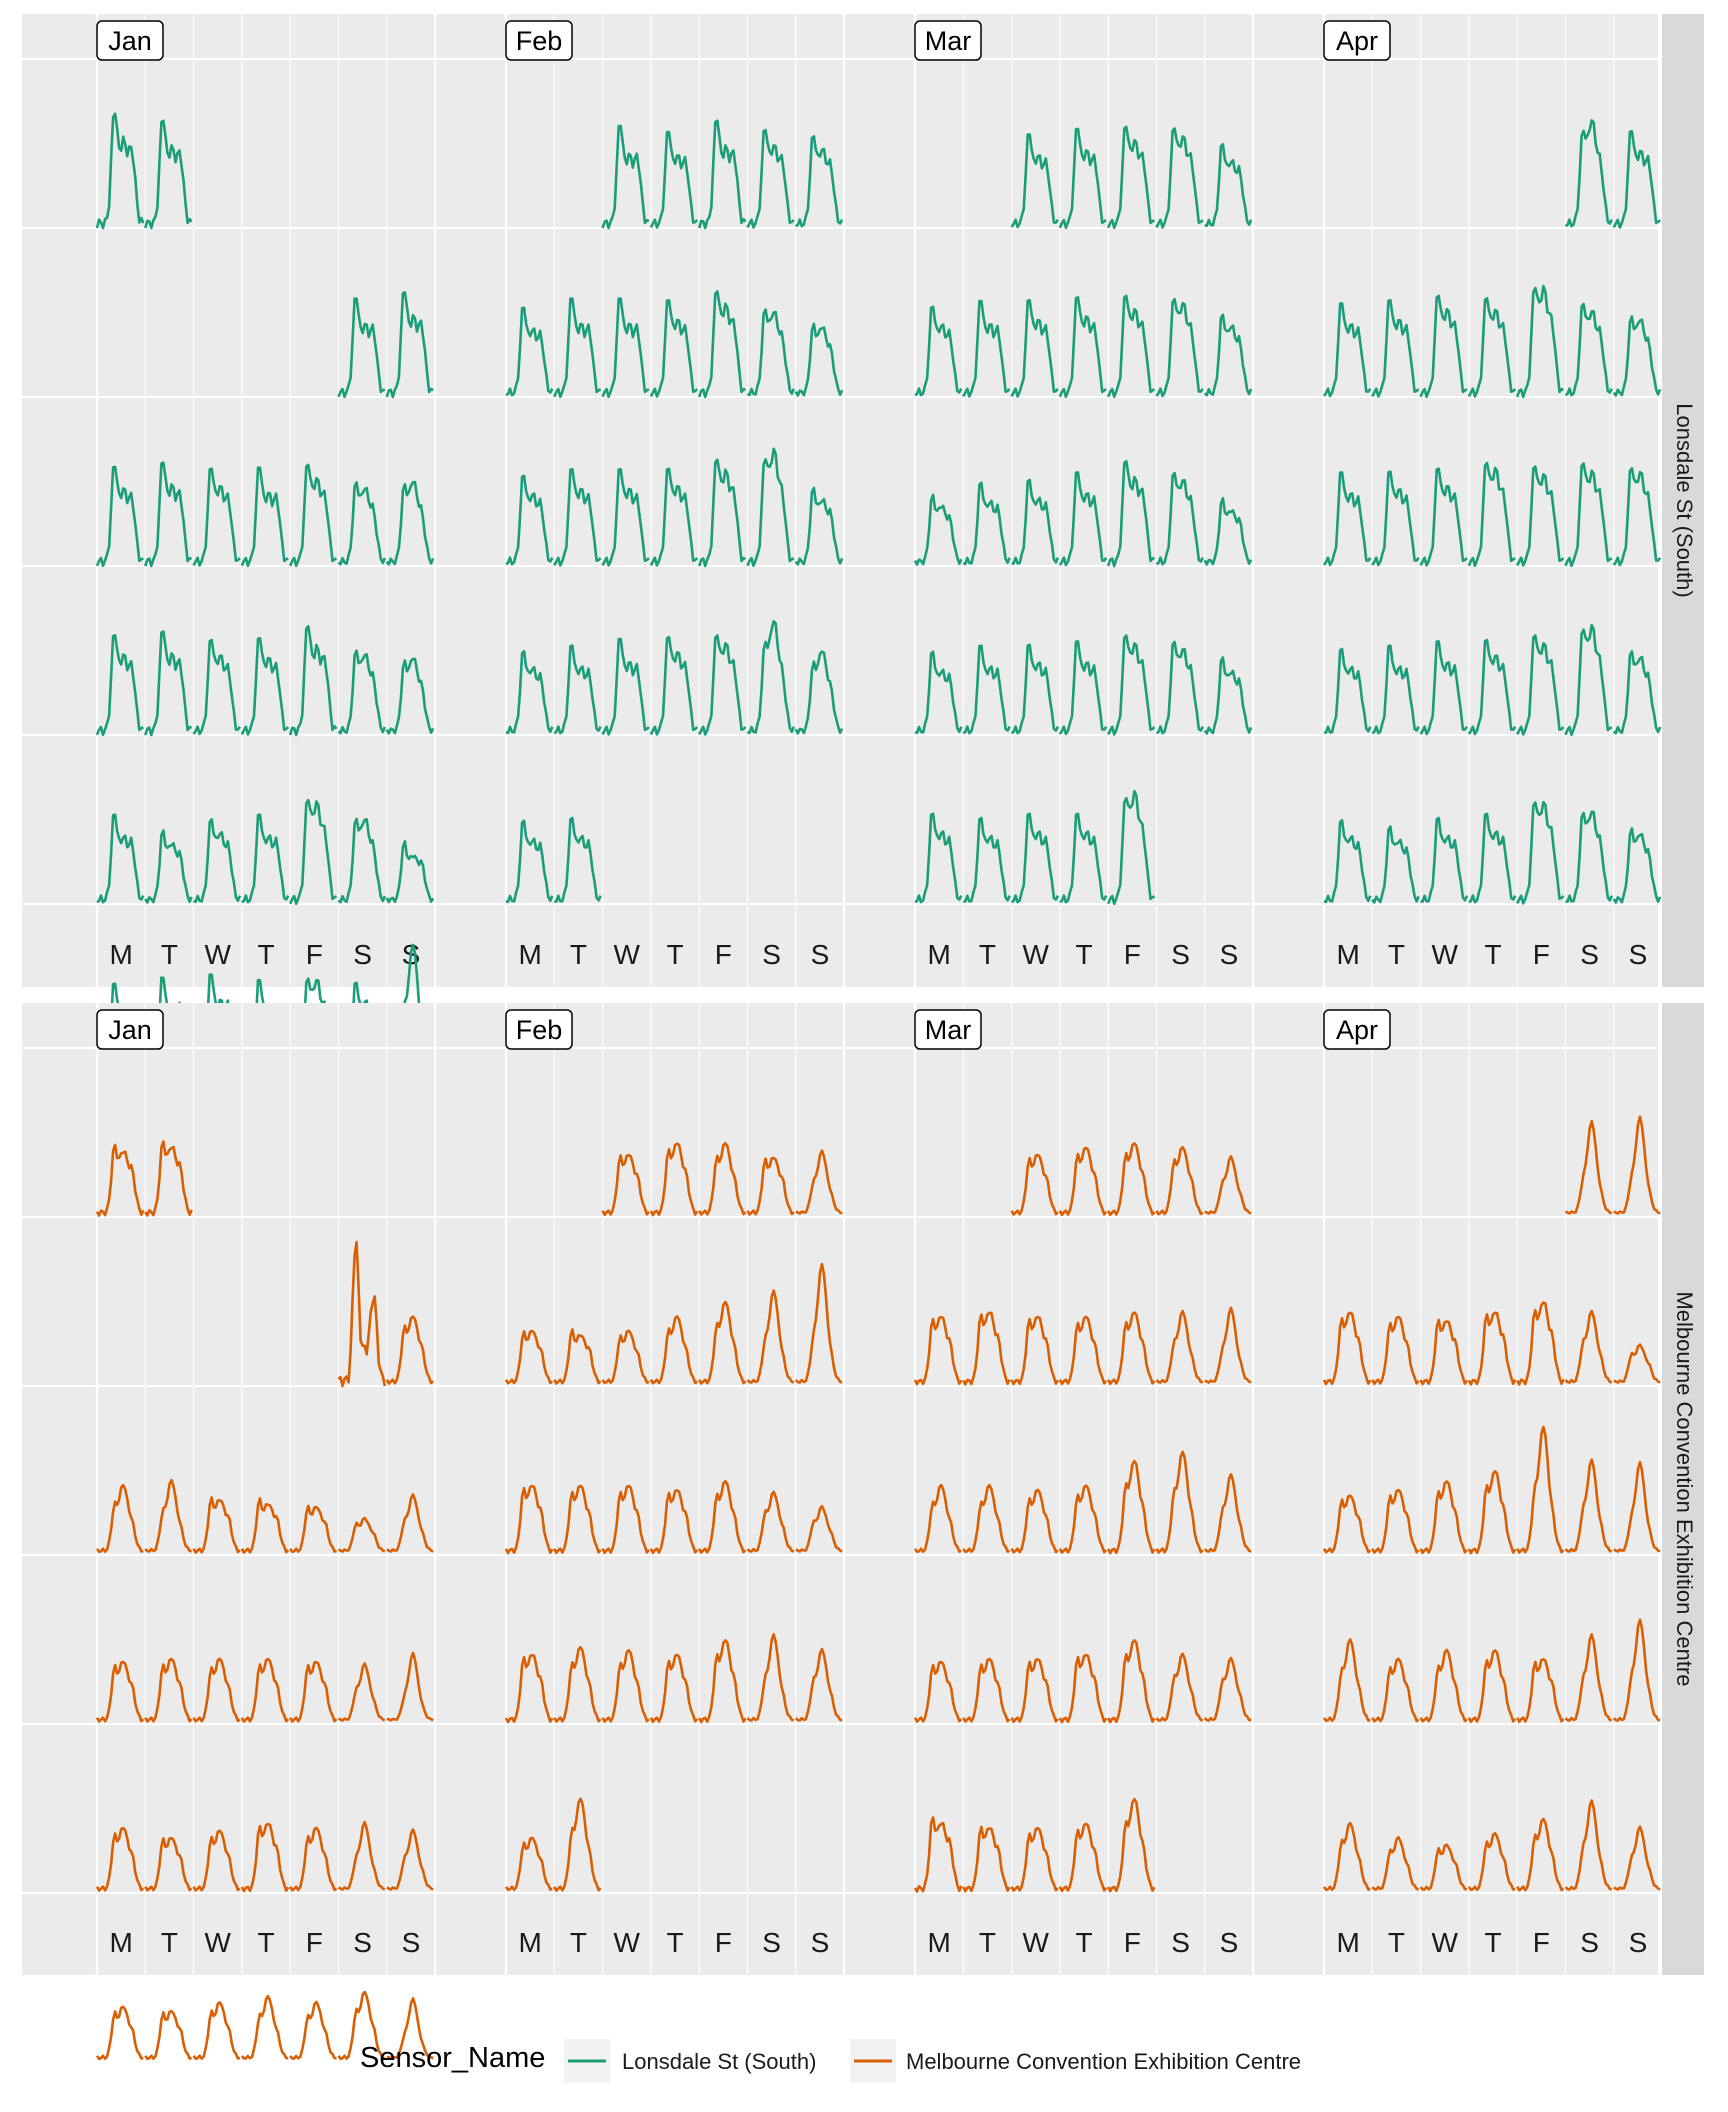 The image size is (1728, 2112). What do you see at coordinates (1683, 1489) in the screenshot?
I see `facet-strip` at bounding box center [1683, 1489].